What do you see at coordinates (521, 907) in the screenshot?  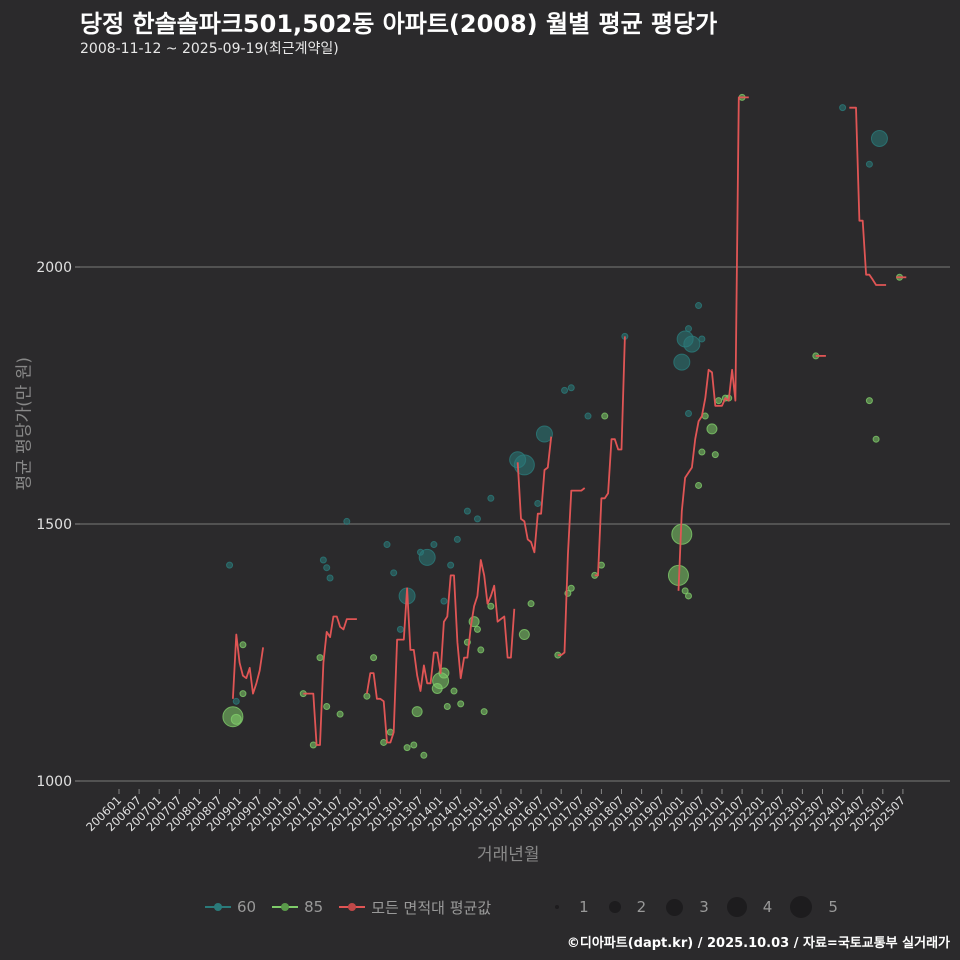 I see `legend: 60 85 모든 면적대 평균값 1 2 3 4 5` at bounding box center [521, 907].